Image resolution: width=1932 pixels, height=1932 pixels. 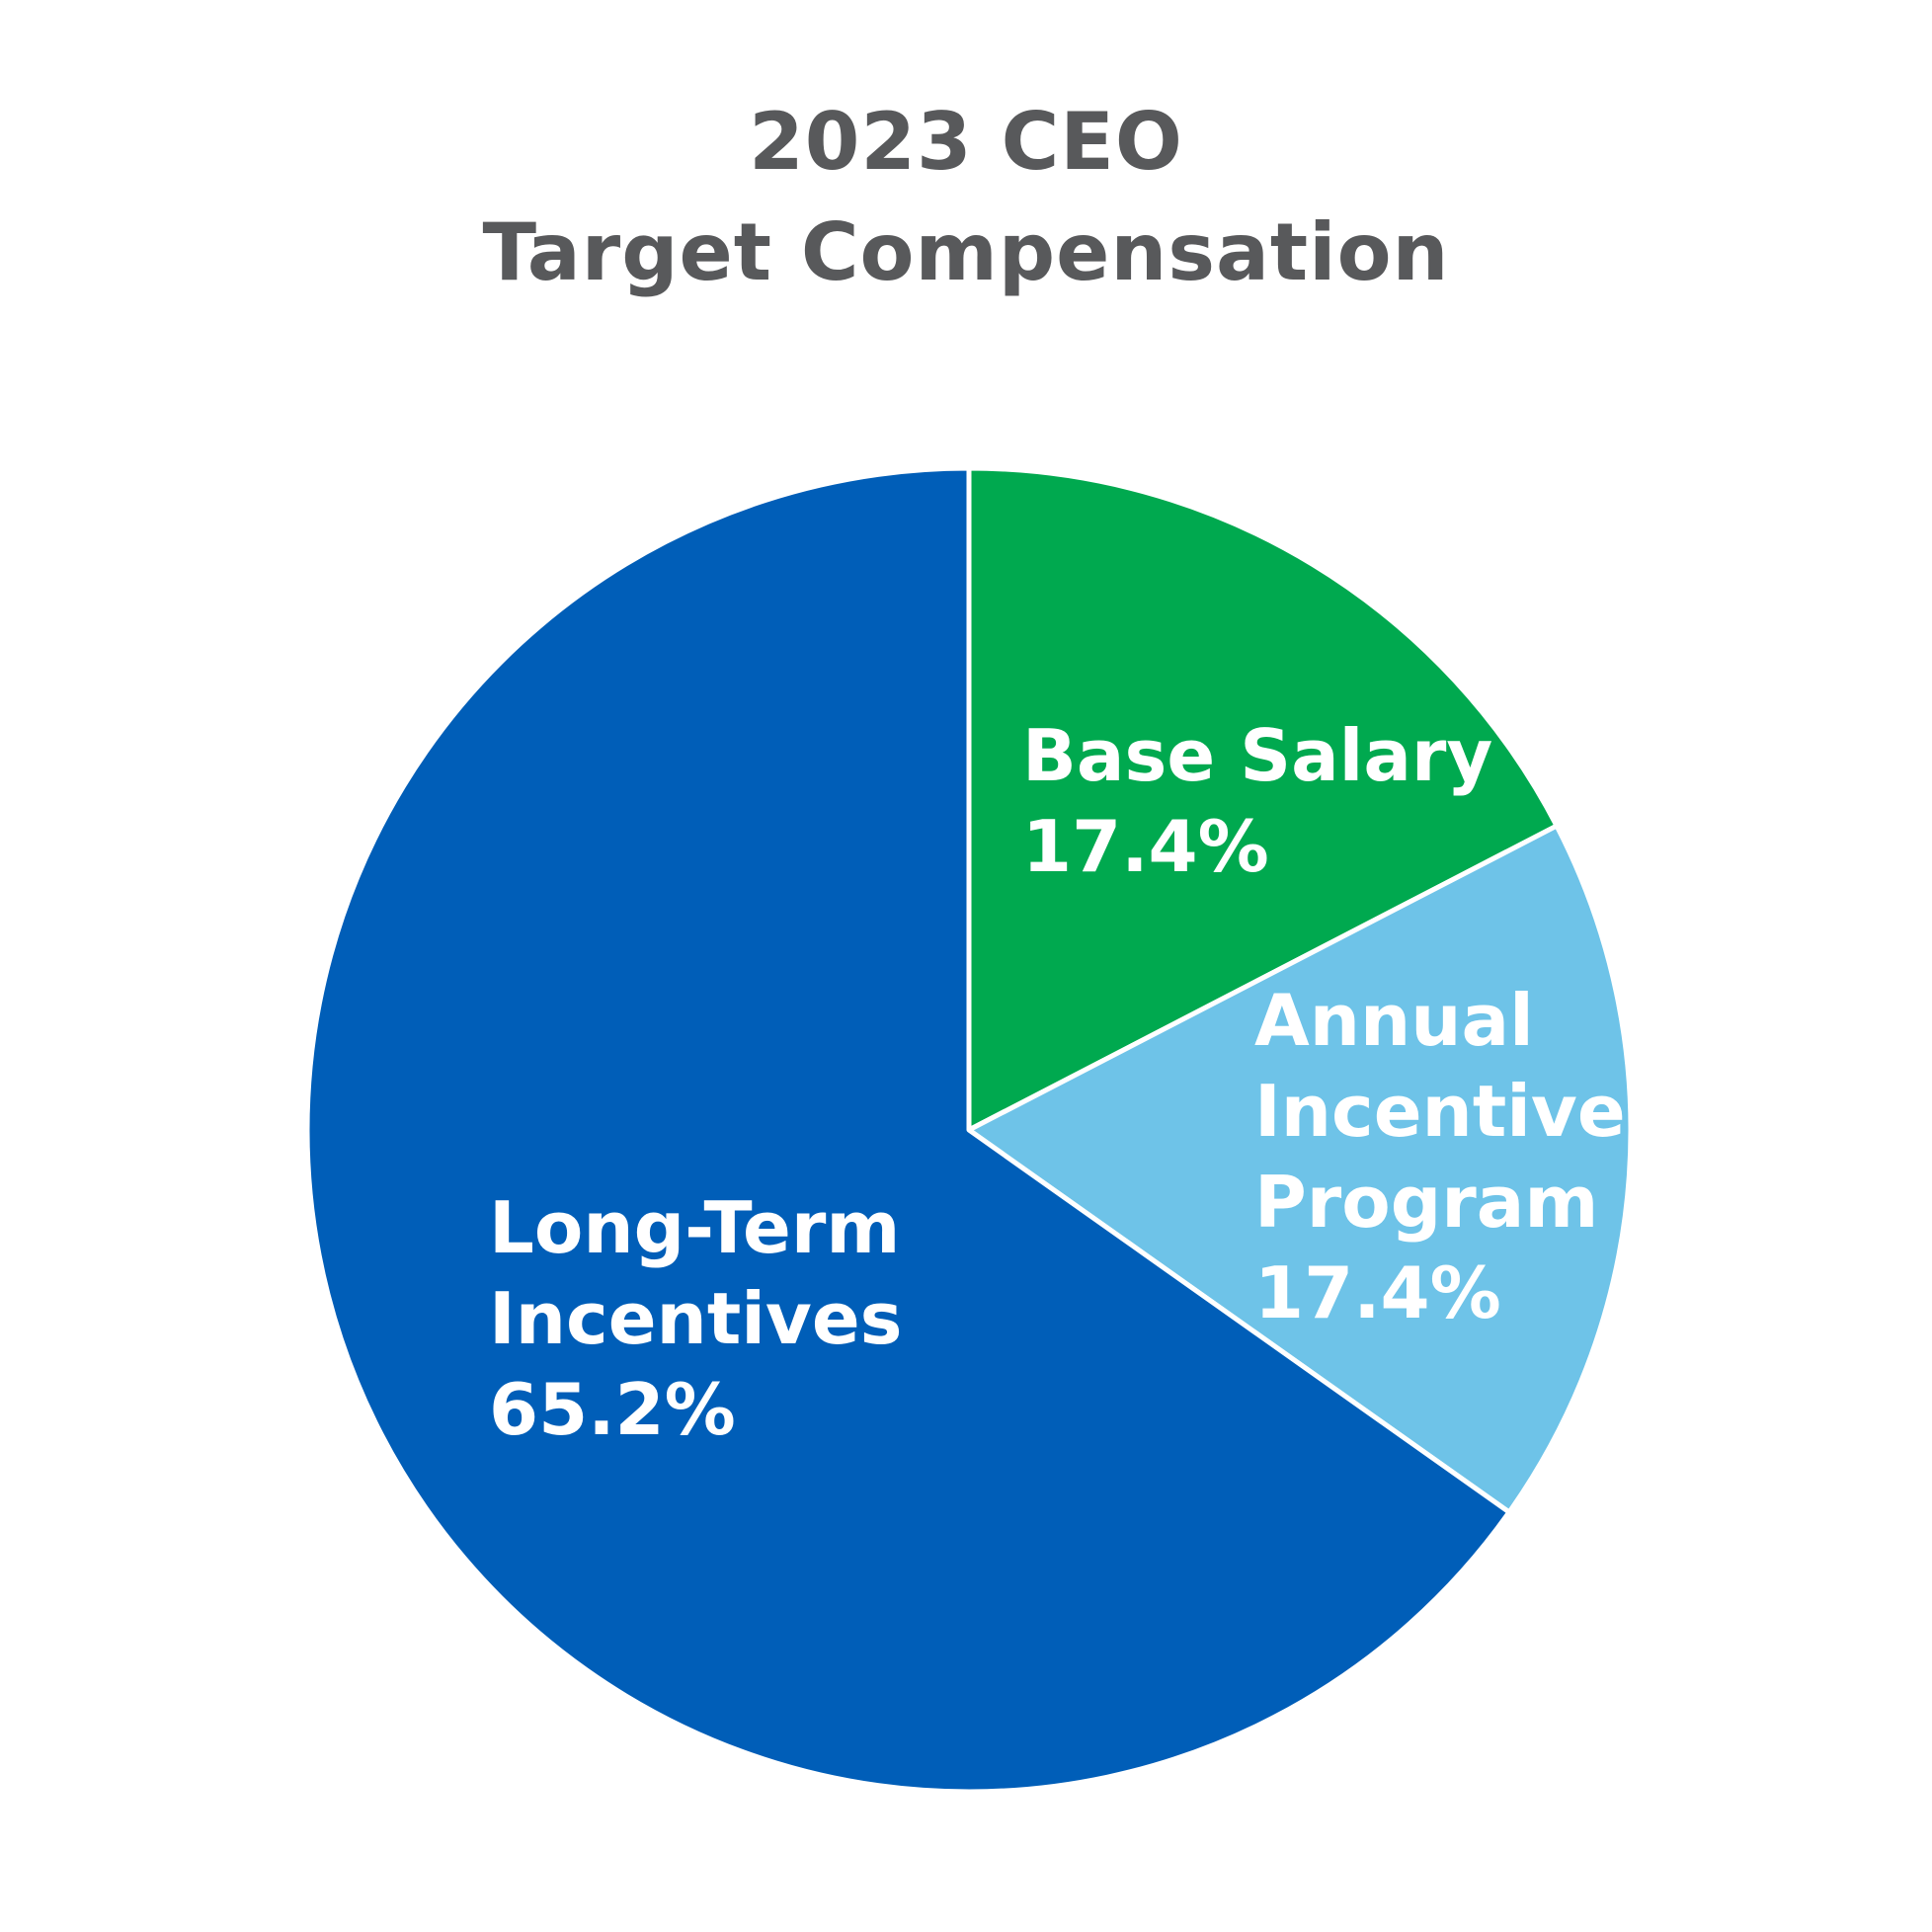 What do you see at coordinates (1257, 801) in the screenshot?
I see `slice-label-base-salary: Base Salary 17.4%` at bounding box center [1257, 801].